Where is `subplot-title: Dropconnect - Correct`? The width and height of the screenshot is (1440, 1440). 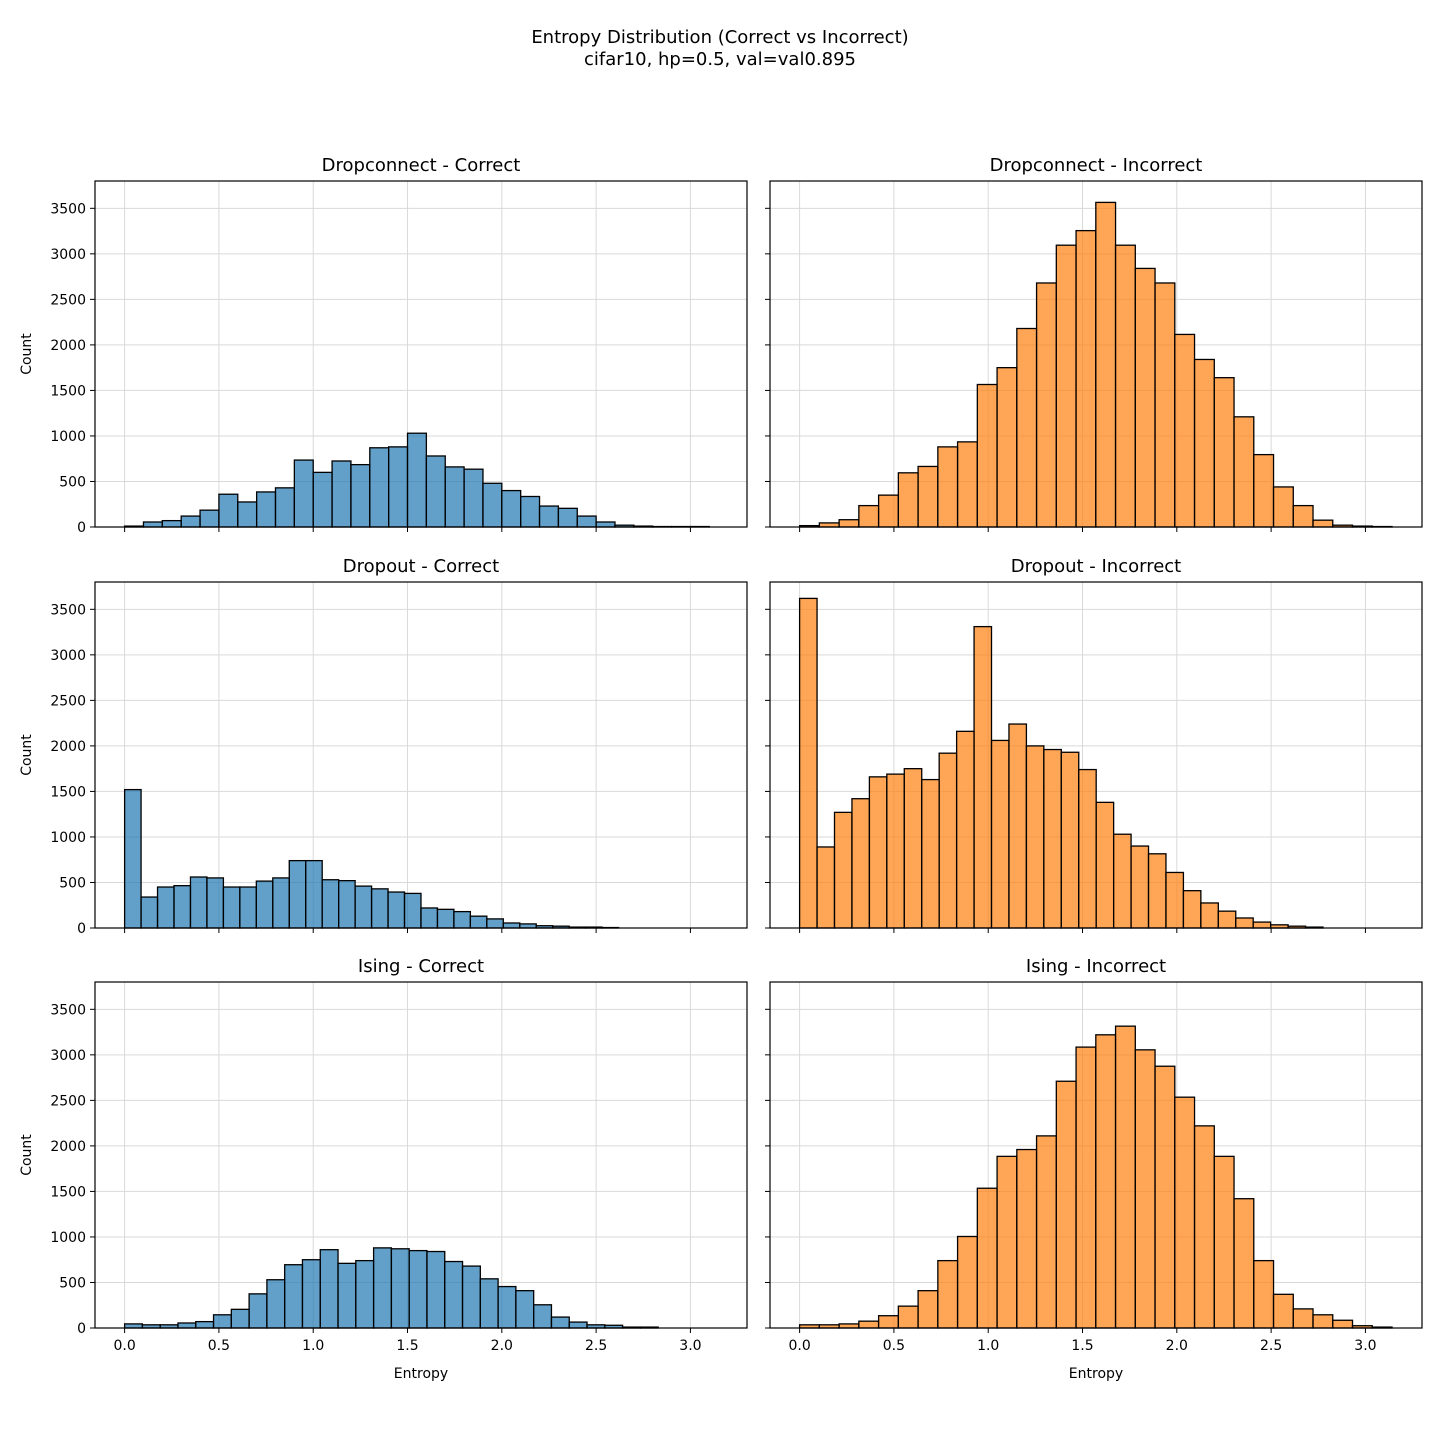
subplot-title: Dropconnect - Correct is located at coordinates (421, 165).